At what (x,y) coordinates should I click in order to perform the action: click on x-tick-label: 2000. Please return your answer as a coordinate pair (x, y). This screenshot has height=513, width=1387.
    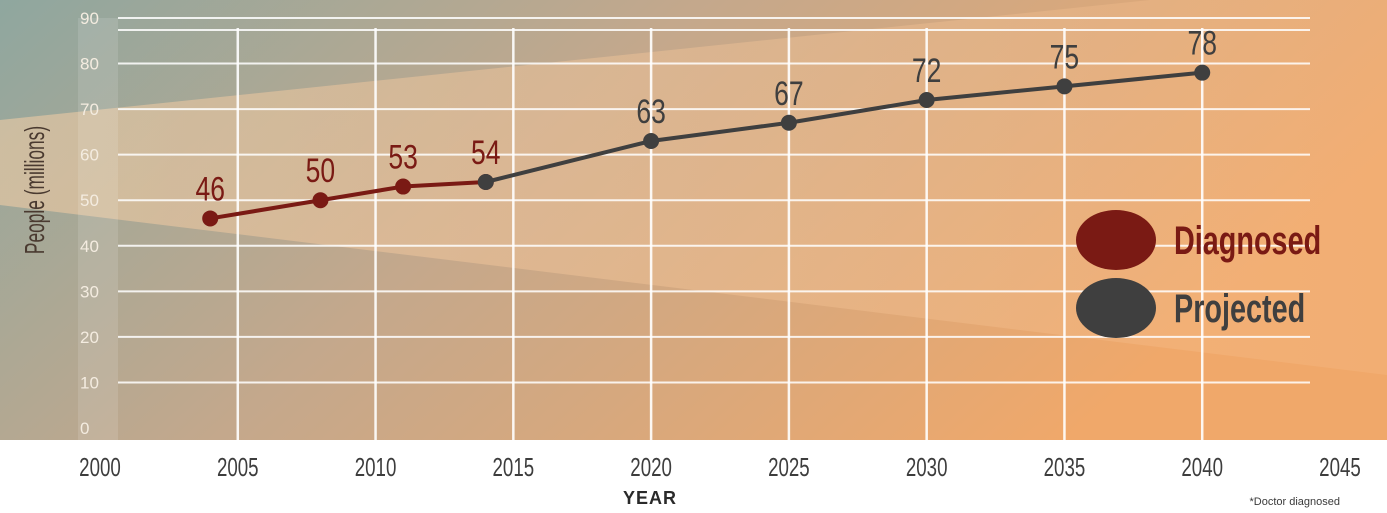
    Looking at the image, I should click on (100, 467).